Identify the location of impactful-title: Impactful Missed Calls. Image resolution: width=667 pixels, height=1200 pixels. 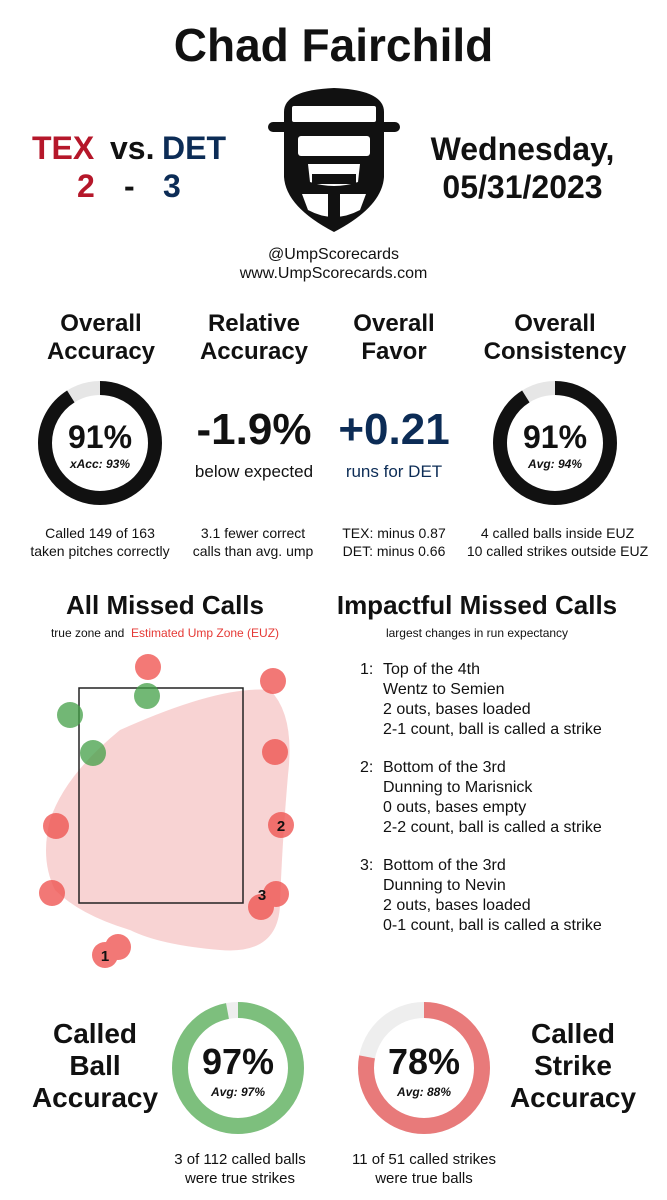
(477, 605).